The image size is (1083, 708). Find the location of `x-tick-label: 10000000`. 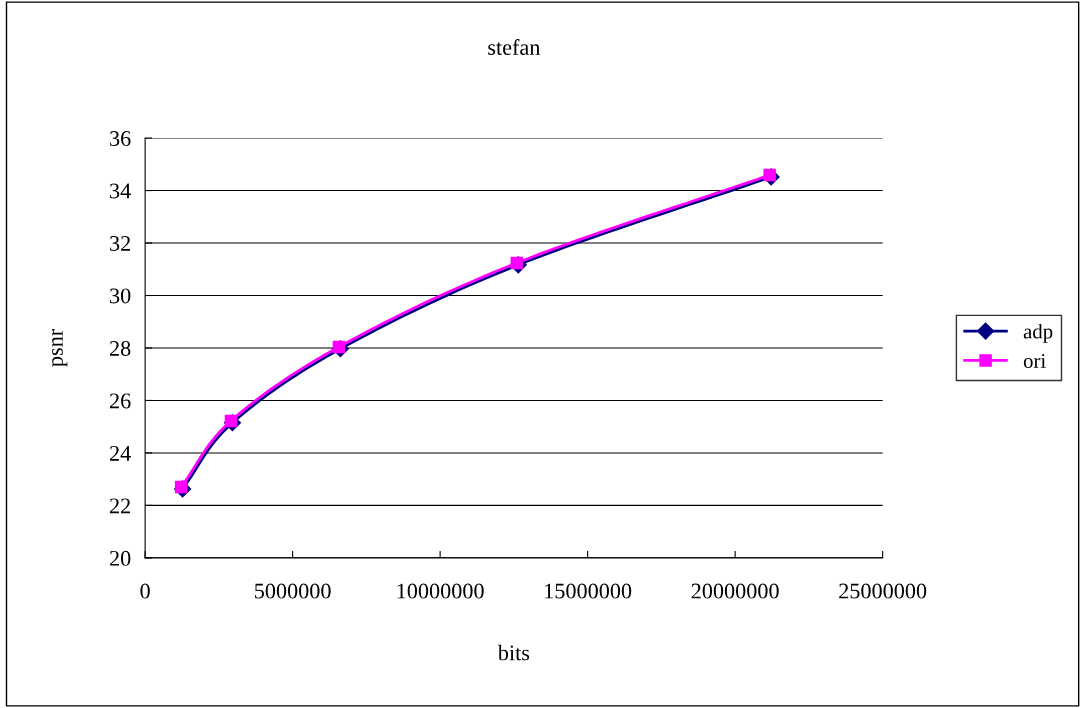

x-tick-label: 10000000 is located at coordinates (440, 591).